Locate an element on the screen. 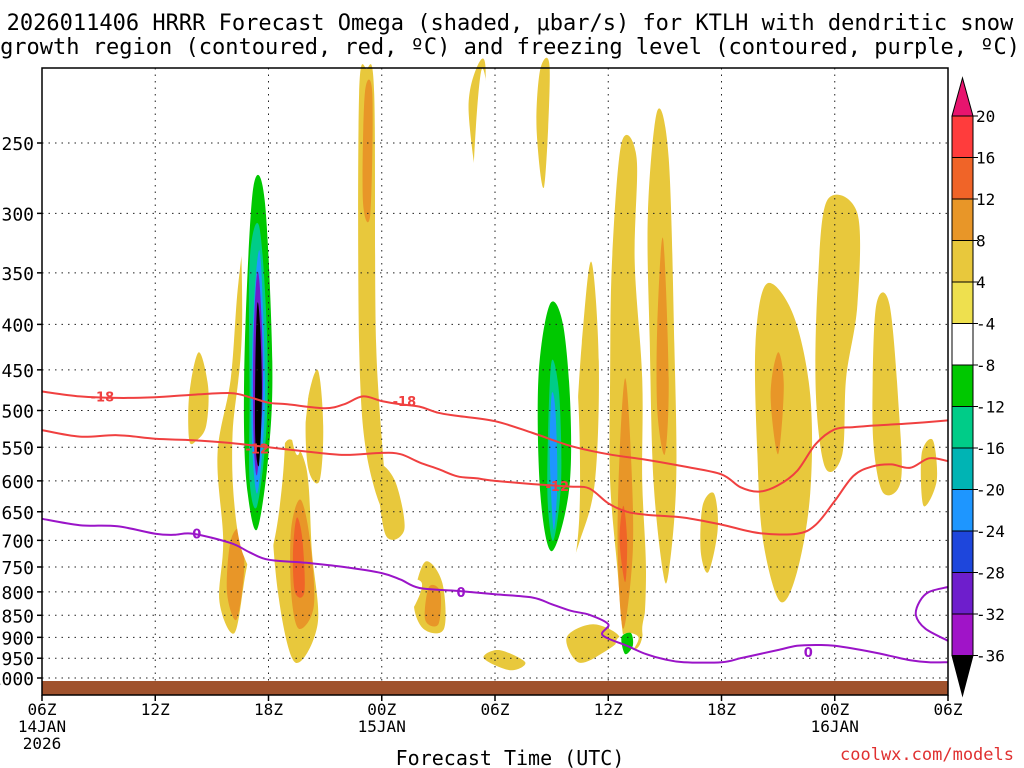 The image size is (1024, 768). x-tick-date: 16JAN is located at coordinates (835, 726).